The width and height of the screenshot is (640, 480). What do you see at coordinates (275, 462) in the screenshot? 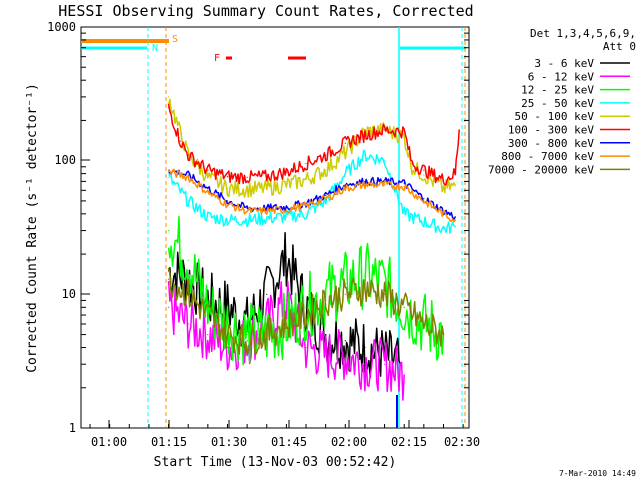
I see `x-axis-label: Start Time (13-Nov-03 00:52:42)` at bounding box center [275, 462].